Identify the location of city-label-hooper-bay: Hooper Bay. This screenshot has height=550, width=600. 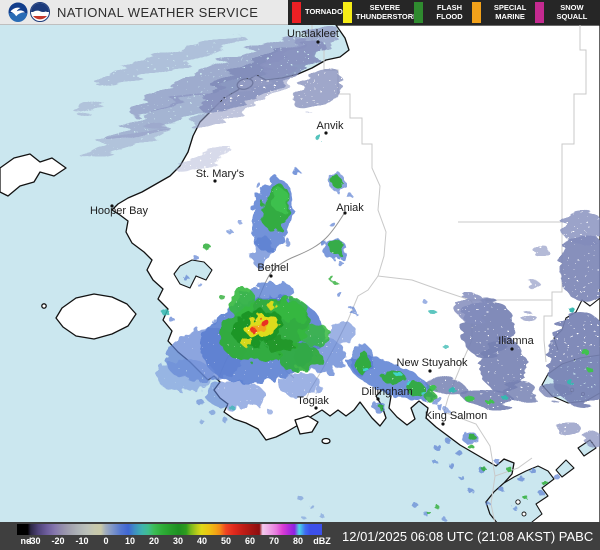
(119, 211).